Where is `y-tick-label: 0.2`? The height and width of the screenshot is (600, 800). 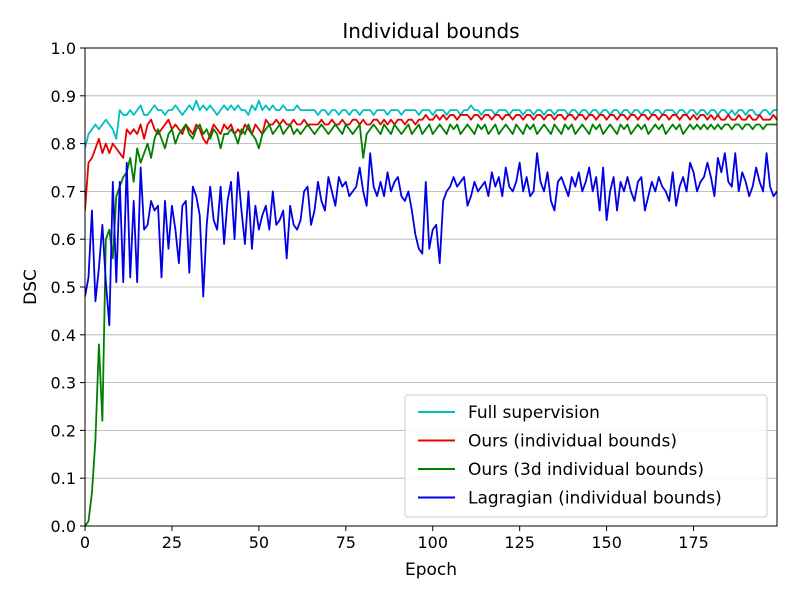 y-tick-label: 0.2 is located at coordinates (63, 430).